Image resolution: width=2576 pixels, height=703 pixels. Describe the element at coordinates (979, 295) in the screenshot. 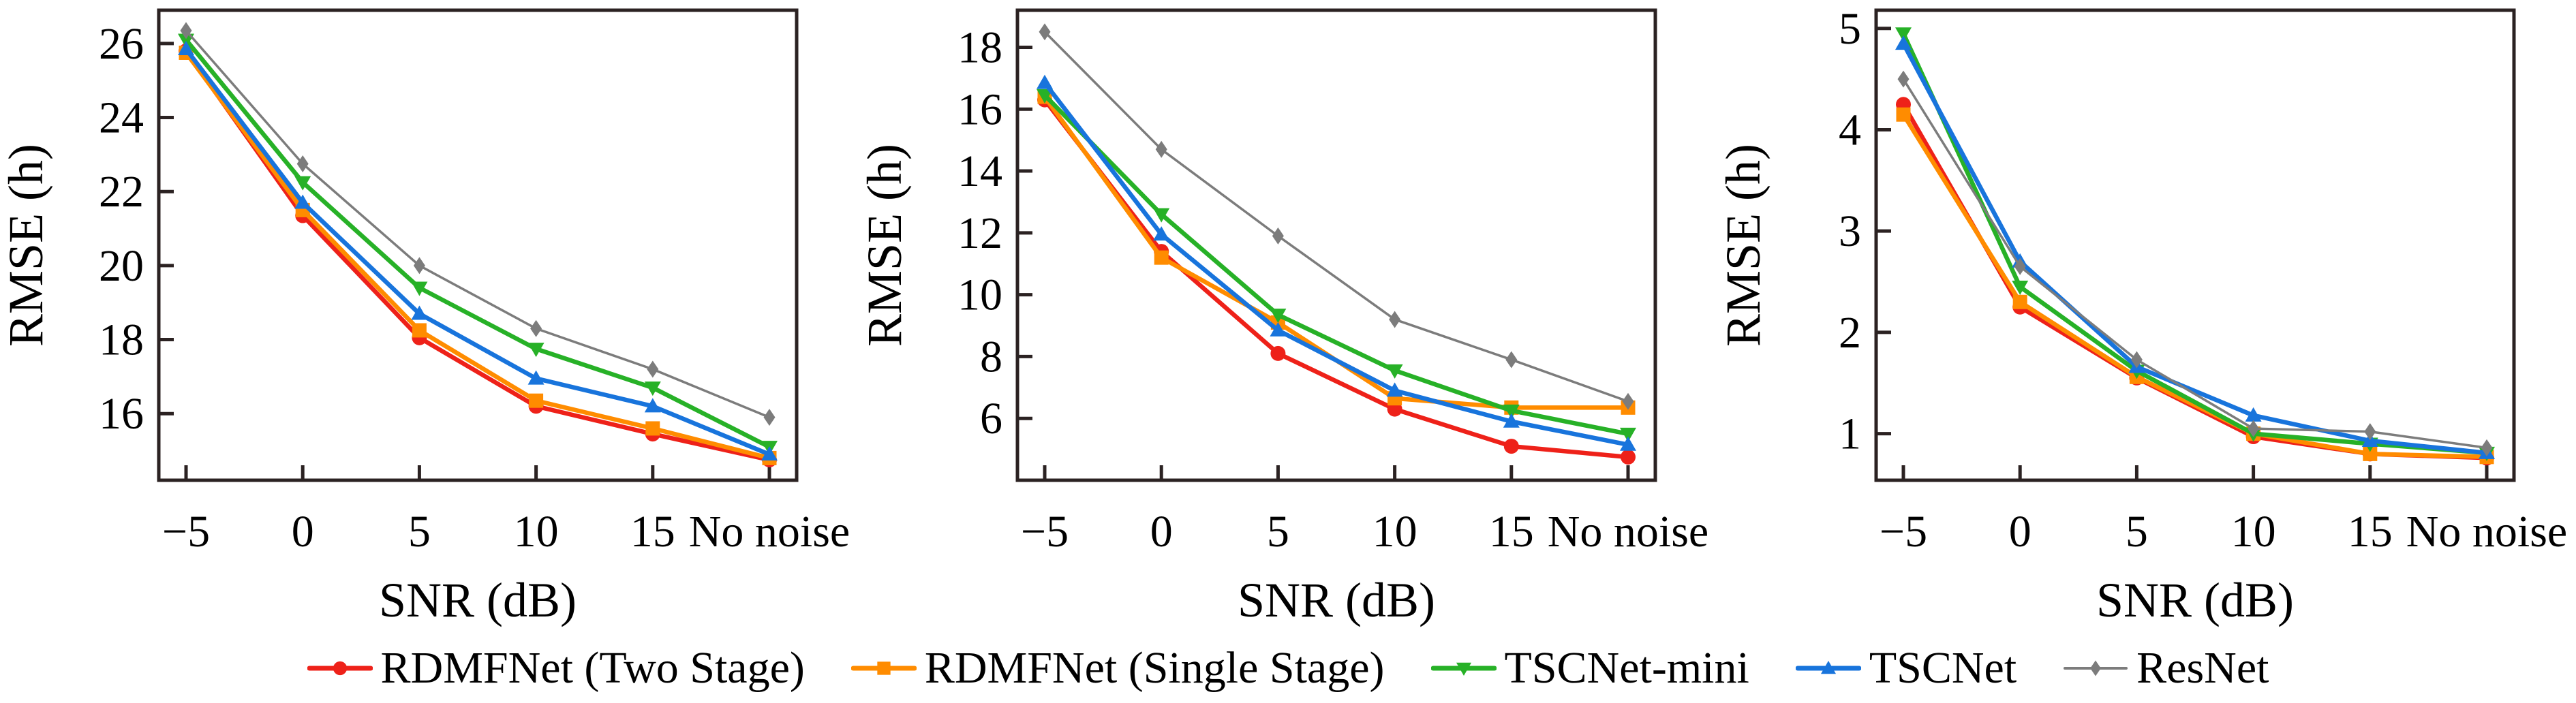

I see `y-tick-label: 10` at that location.